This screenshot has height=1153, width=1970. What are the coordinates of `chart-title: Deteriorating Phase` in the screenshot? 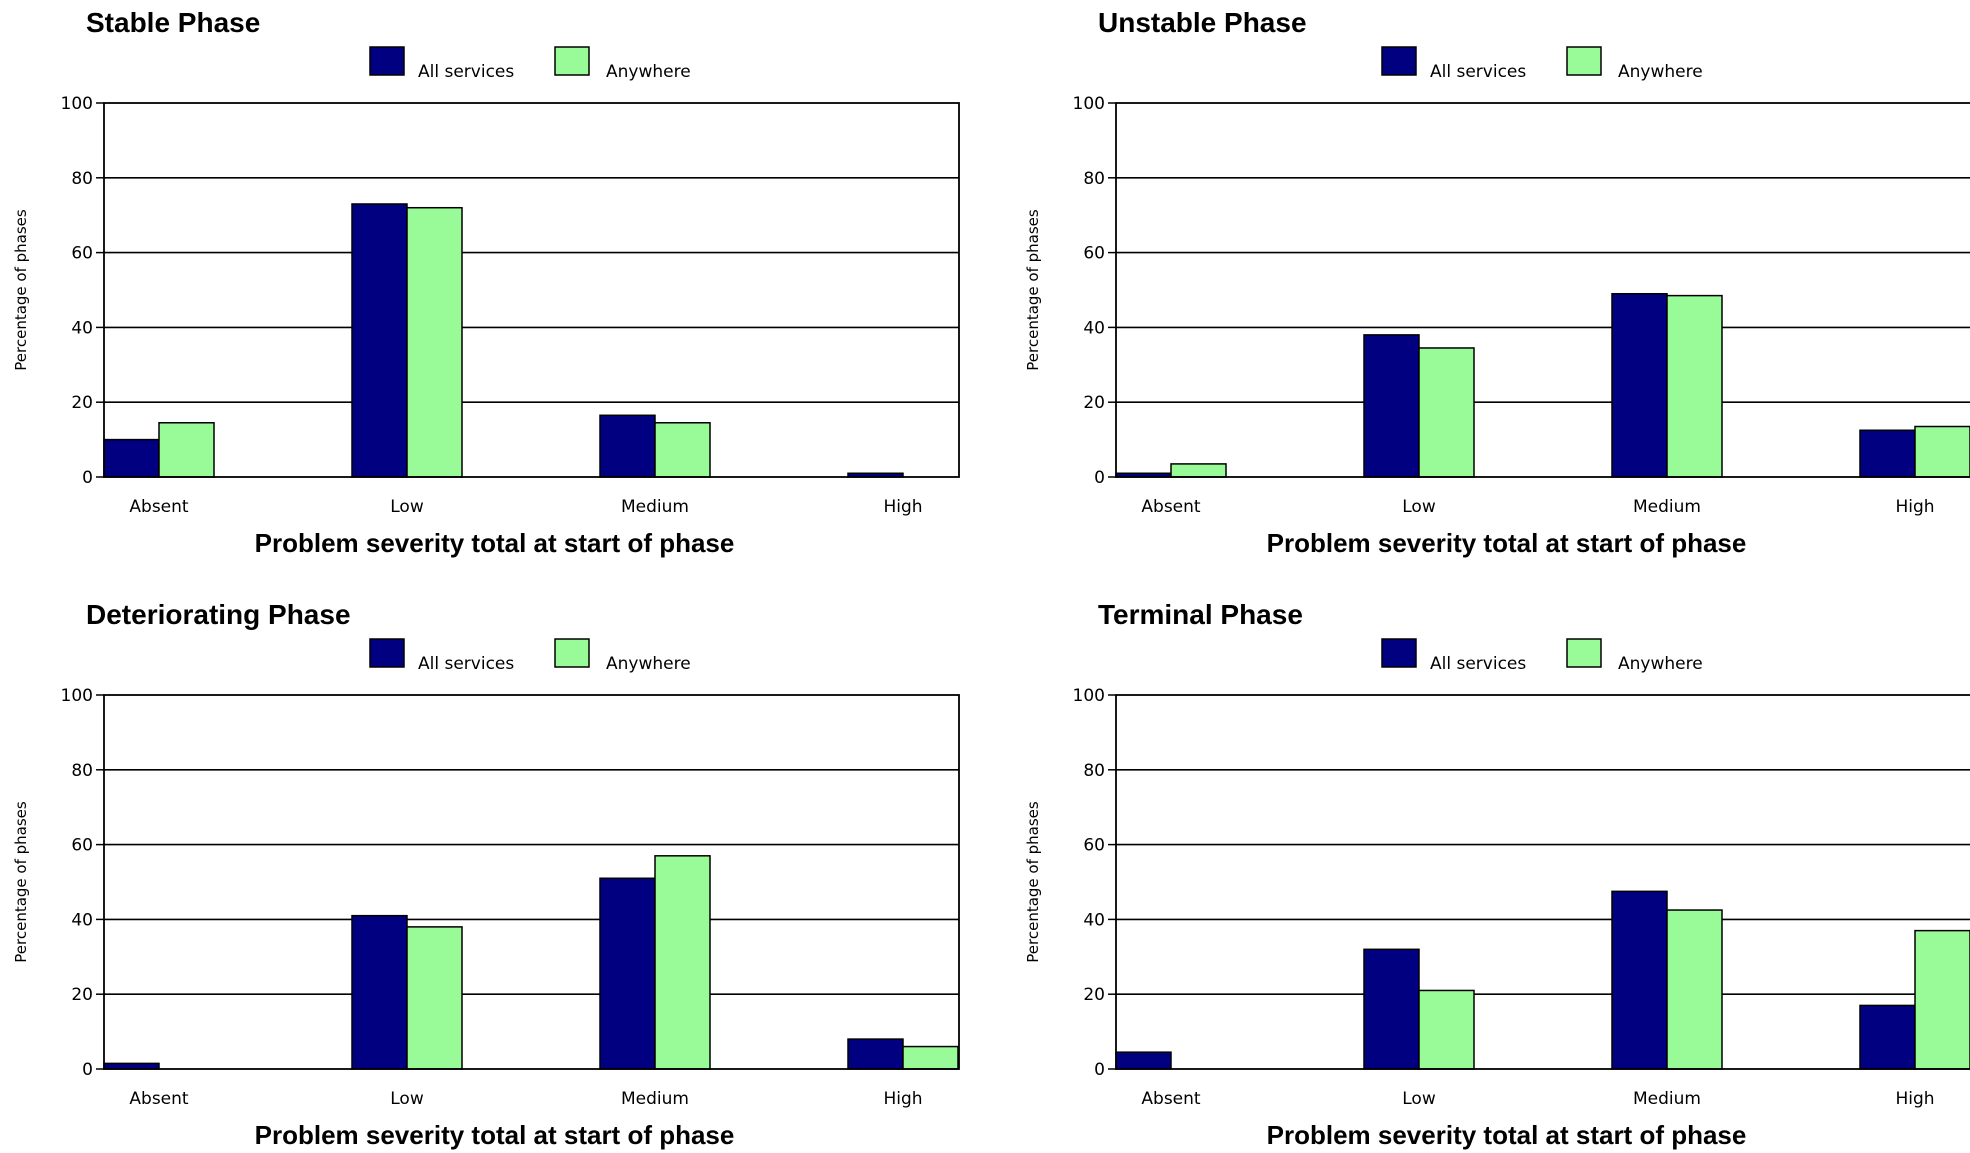 It's located at (218, 614).